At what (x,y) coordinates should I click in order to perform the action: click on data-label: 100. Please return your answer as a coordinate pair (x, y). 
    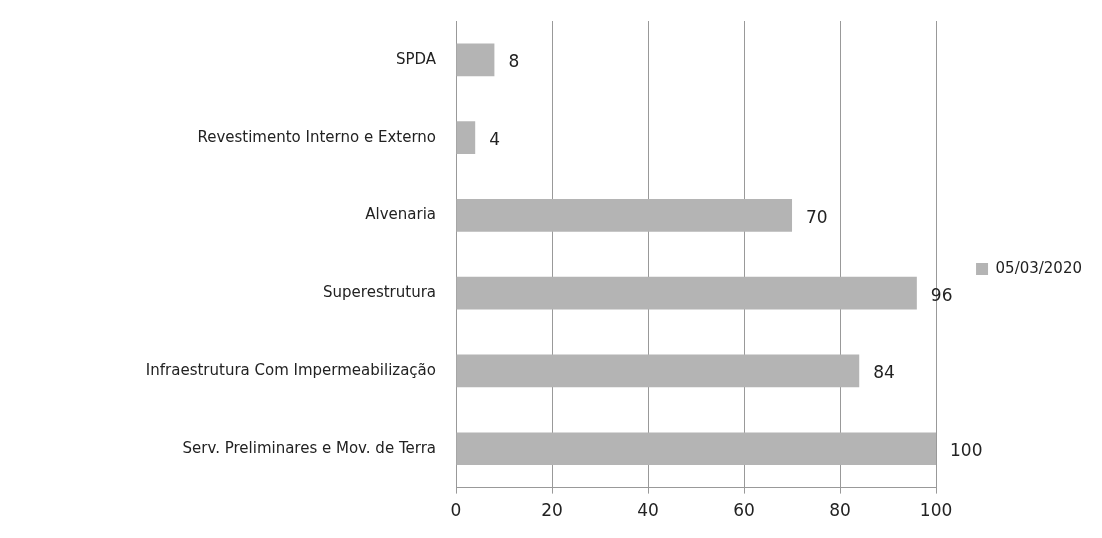
    Looking at the image, I should click on (966, 450).